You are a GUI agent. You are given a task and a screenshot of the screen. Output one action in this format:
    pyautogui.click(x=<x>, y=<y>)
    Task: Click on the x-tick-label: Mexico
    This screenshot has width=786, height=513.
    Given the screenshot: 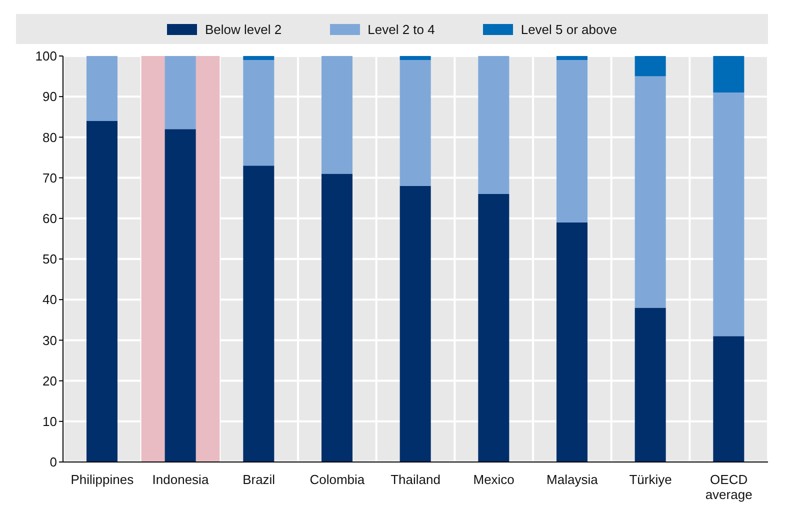 What is the action you would take?
    pyautogui.click(x=493, y=479)
    